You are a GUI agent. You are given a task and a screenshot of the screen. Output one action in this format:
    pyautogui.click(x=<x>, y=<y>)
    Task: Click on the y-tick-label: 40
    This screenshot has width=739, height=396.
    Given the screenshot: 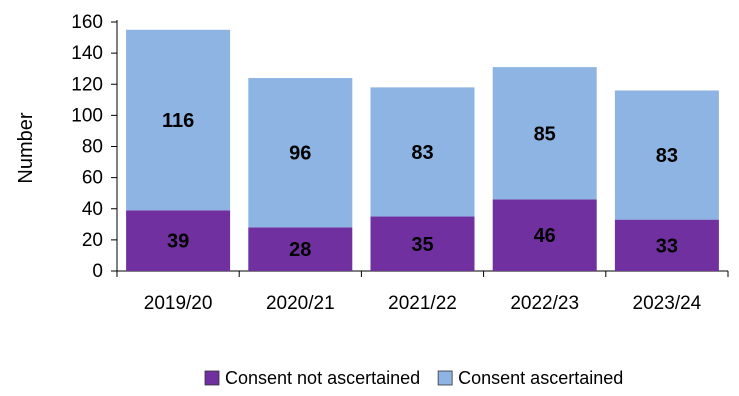 What is the action you would take?
    pyautogui.click(x=92, y=209)
    